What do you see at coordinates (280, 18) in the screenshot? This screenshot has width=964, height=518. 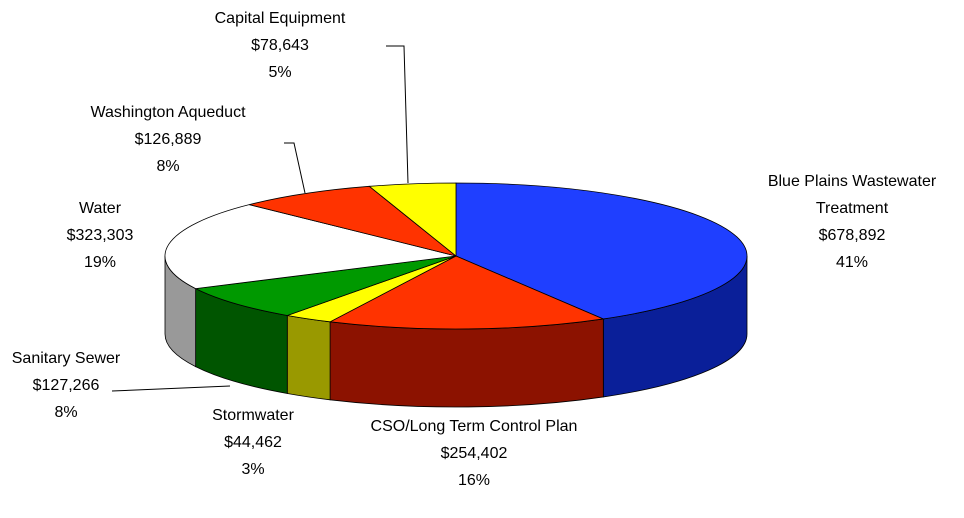 I see `slice-name: Capital Equipment` at bounding box center [280, 18].